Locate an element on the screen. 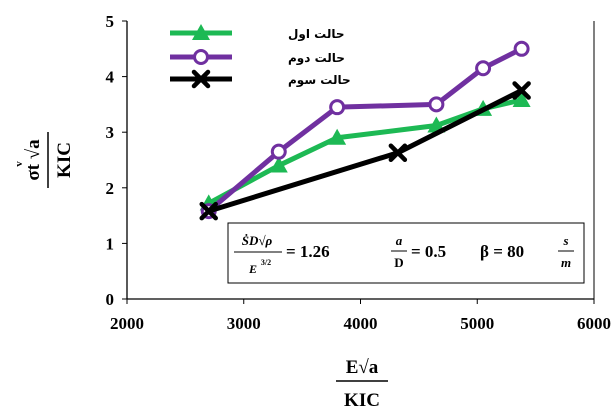 This screenshot has height=414, width=612. formula-box is located at coordinates (406, 253).